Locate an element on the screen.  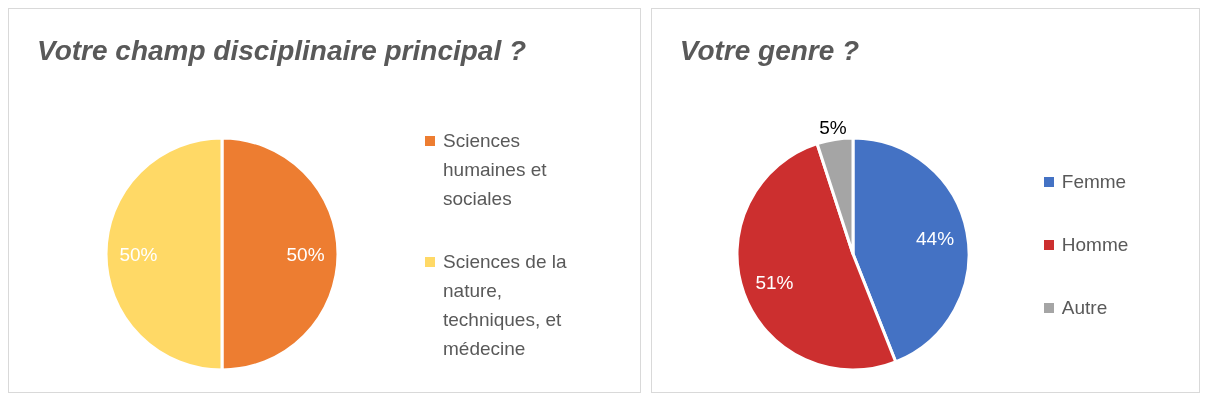
chart-title: Votre genre ? is located at coordinates (769, 51).